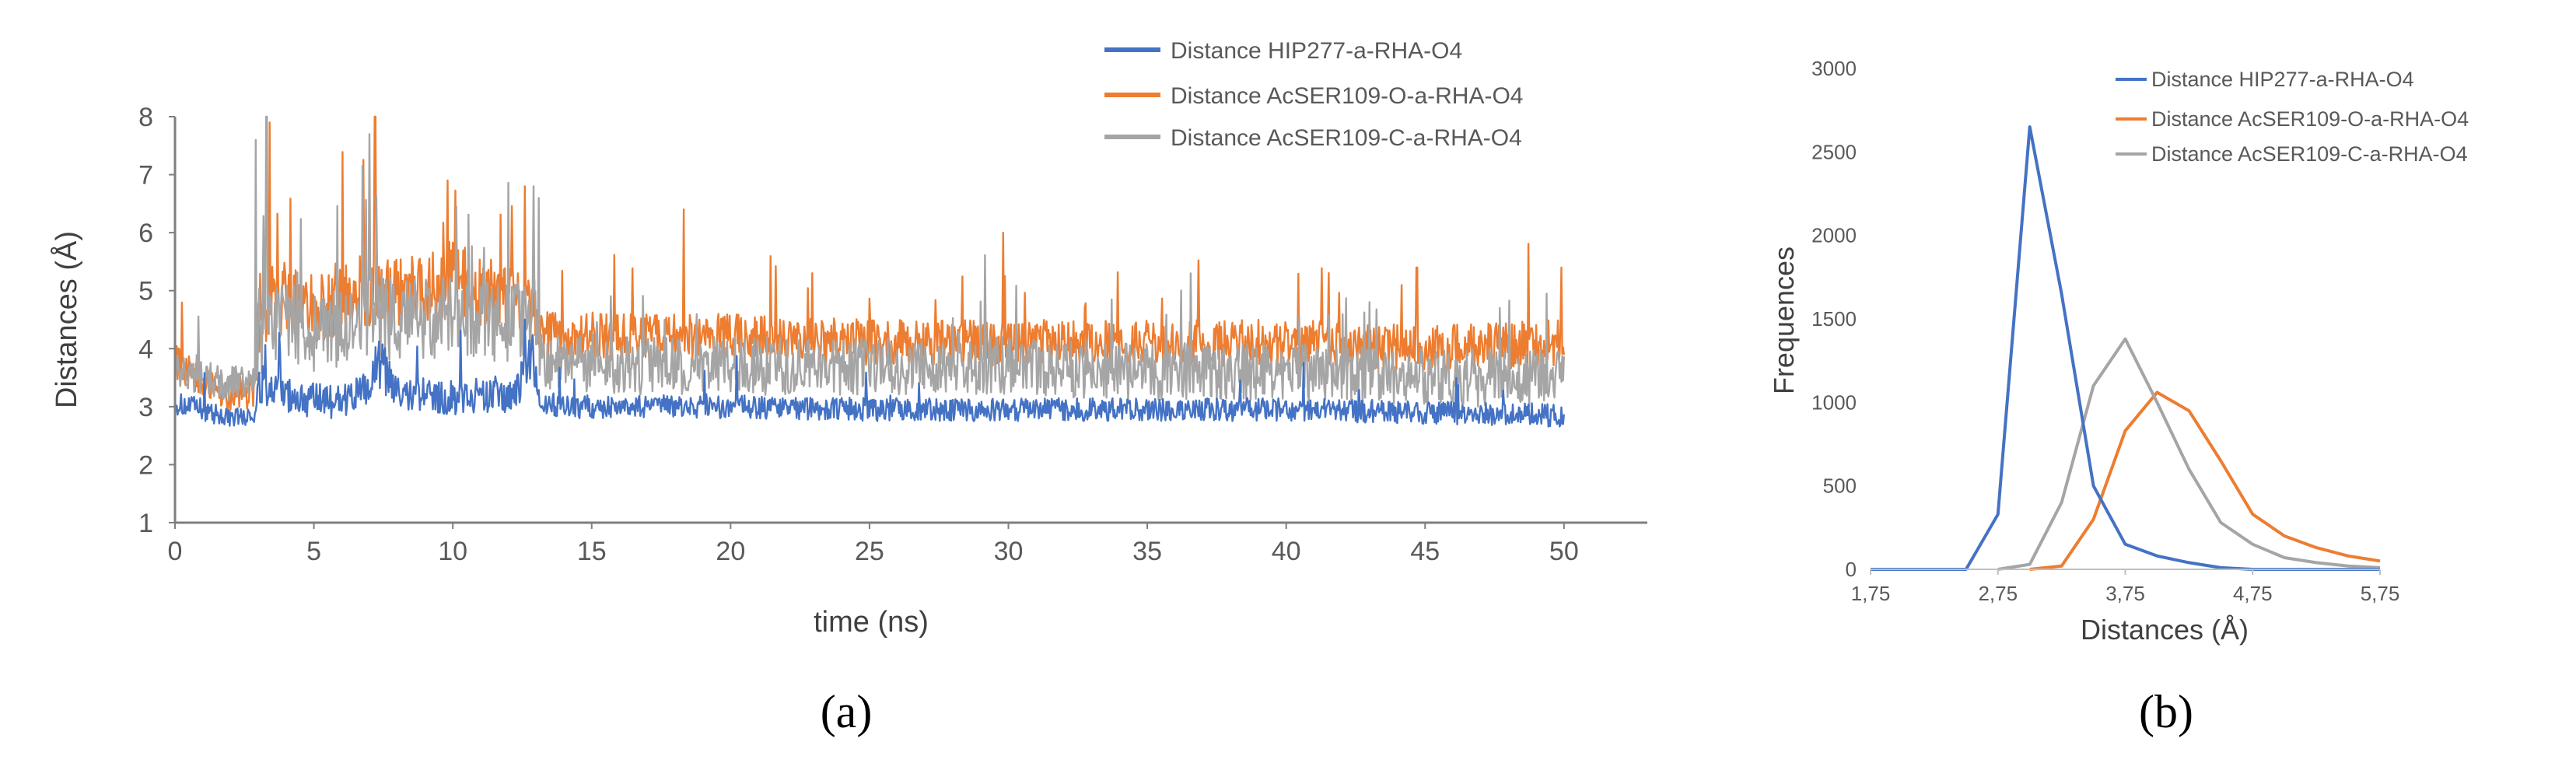  I want to click on chart-a-y-tick-label: 8, so click(145, 118).